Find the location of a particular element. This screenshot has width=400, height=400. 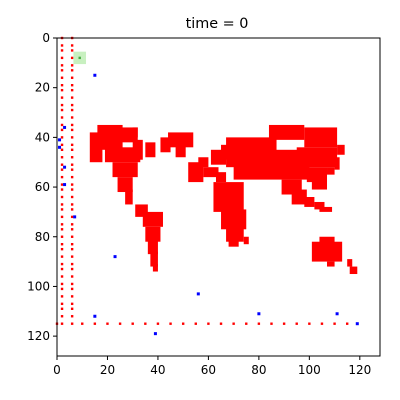

y-tick-label: 40 is located at coordinates (42, 137).